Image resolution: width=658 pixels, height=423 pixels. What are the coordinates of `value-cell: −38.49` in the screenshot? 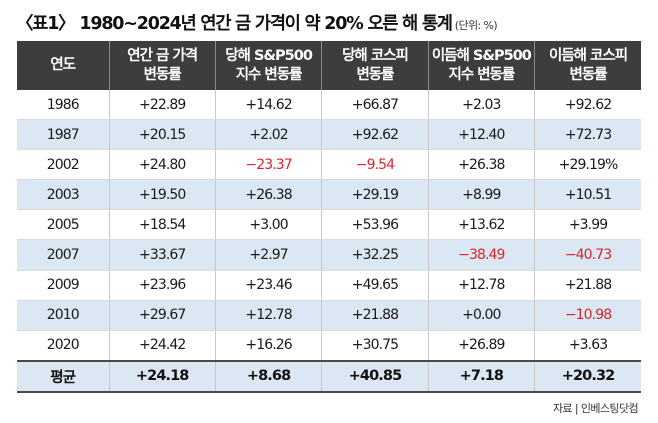 It's located at (481, 255).